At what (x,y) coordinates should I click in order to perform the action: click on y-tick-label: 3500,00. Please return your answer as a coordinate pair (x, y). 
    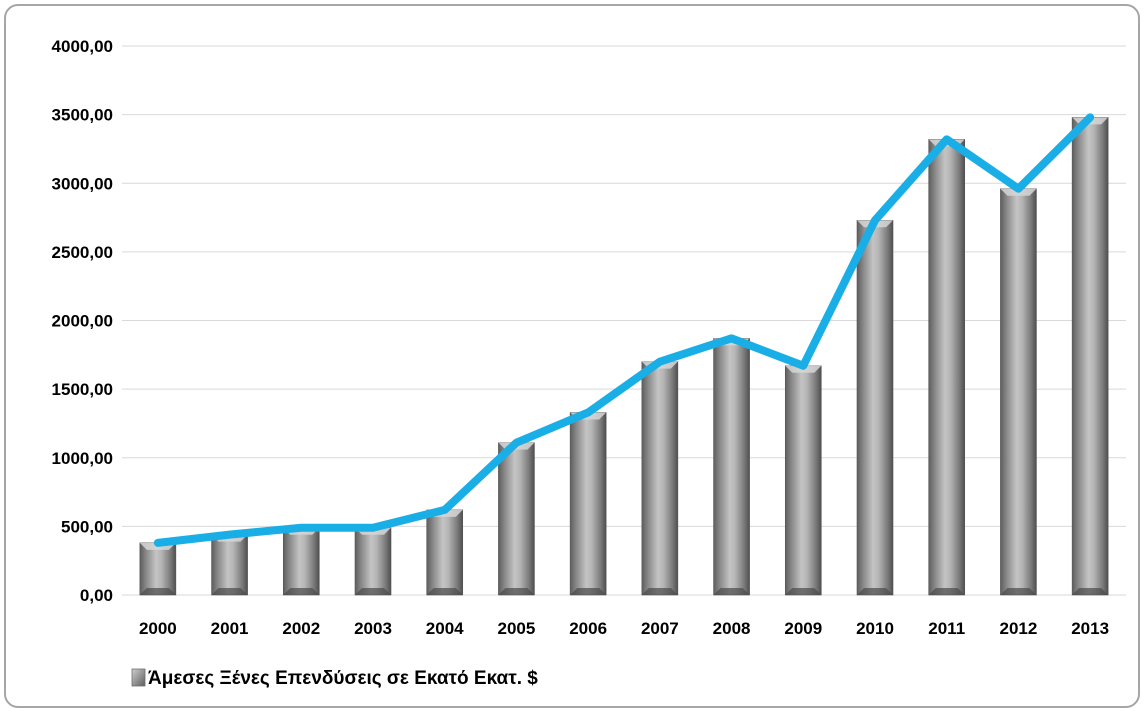
    Looking at the image, I should click on (82, 115).